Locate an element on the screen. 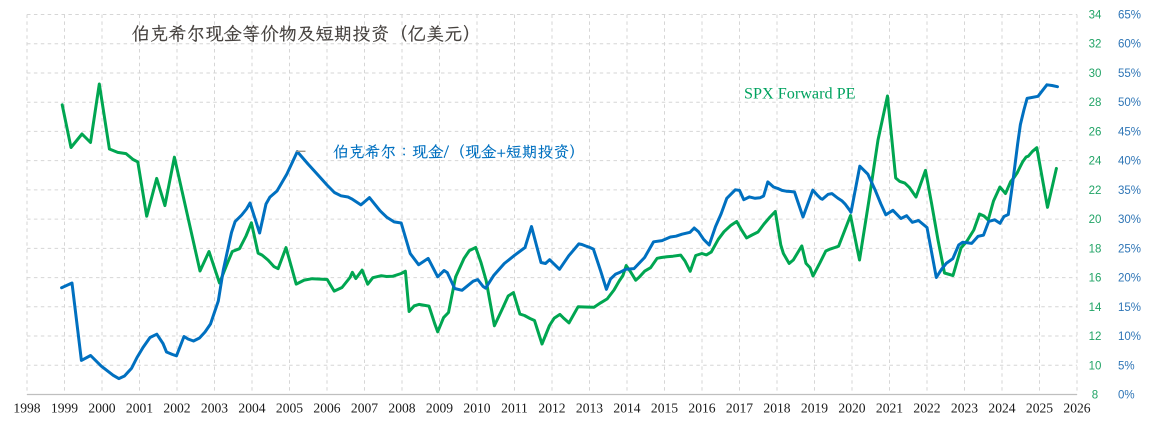 This screenshot has width=1160, height=429. svg-text: 2011 is located at coordinates (514, 407).